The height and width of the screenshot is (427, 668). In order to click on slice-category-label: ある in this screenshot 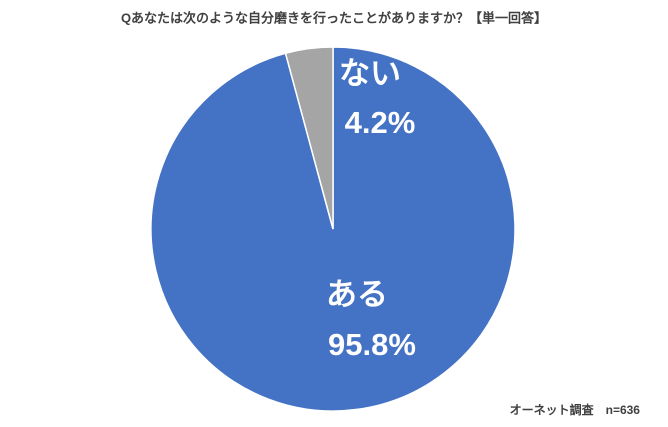, I will do `click(357, 294)`.